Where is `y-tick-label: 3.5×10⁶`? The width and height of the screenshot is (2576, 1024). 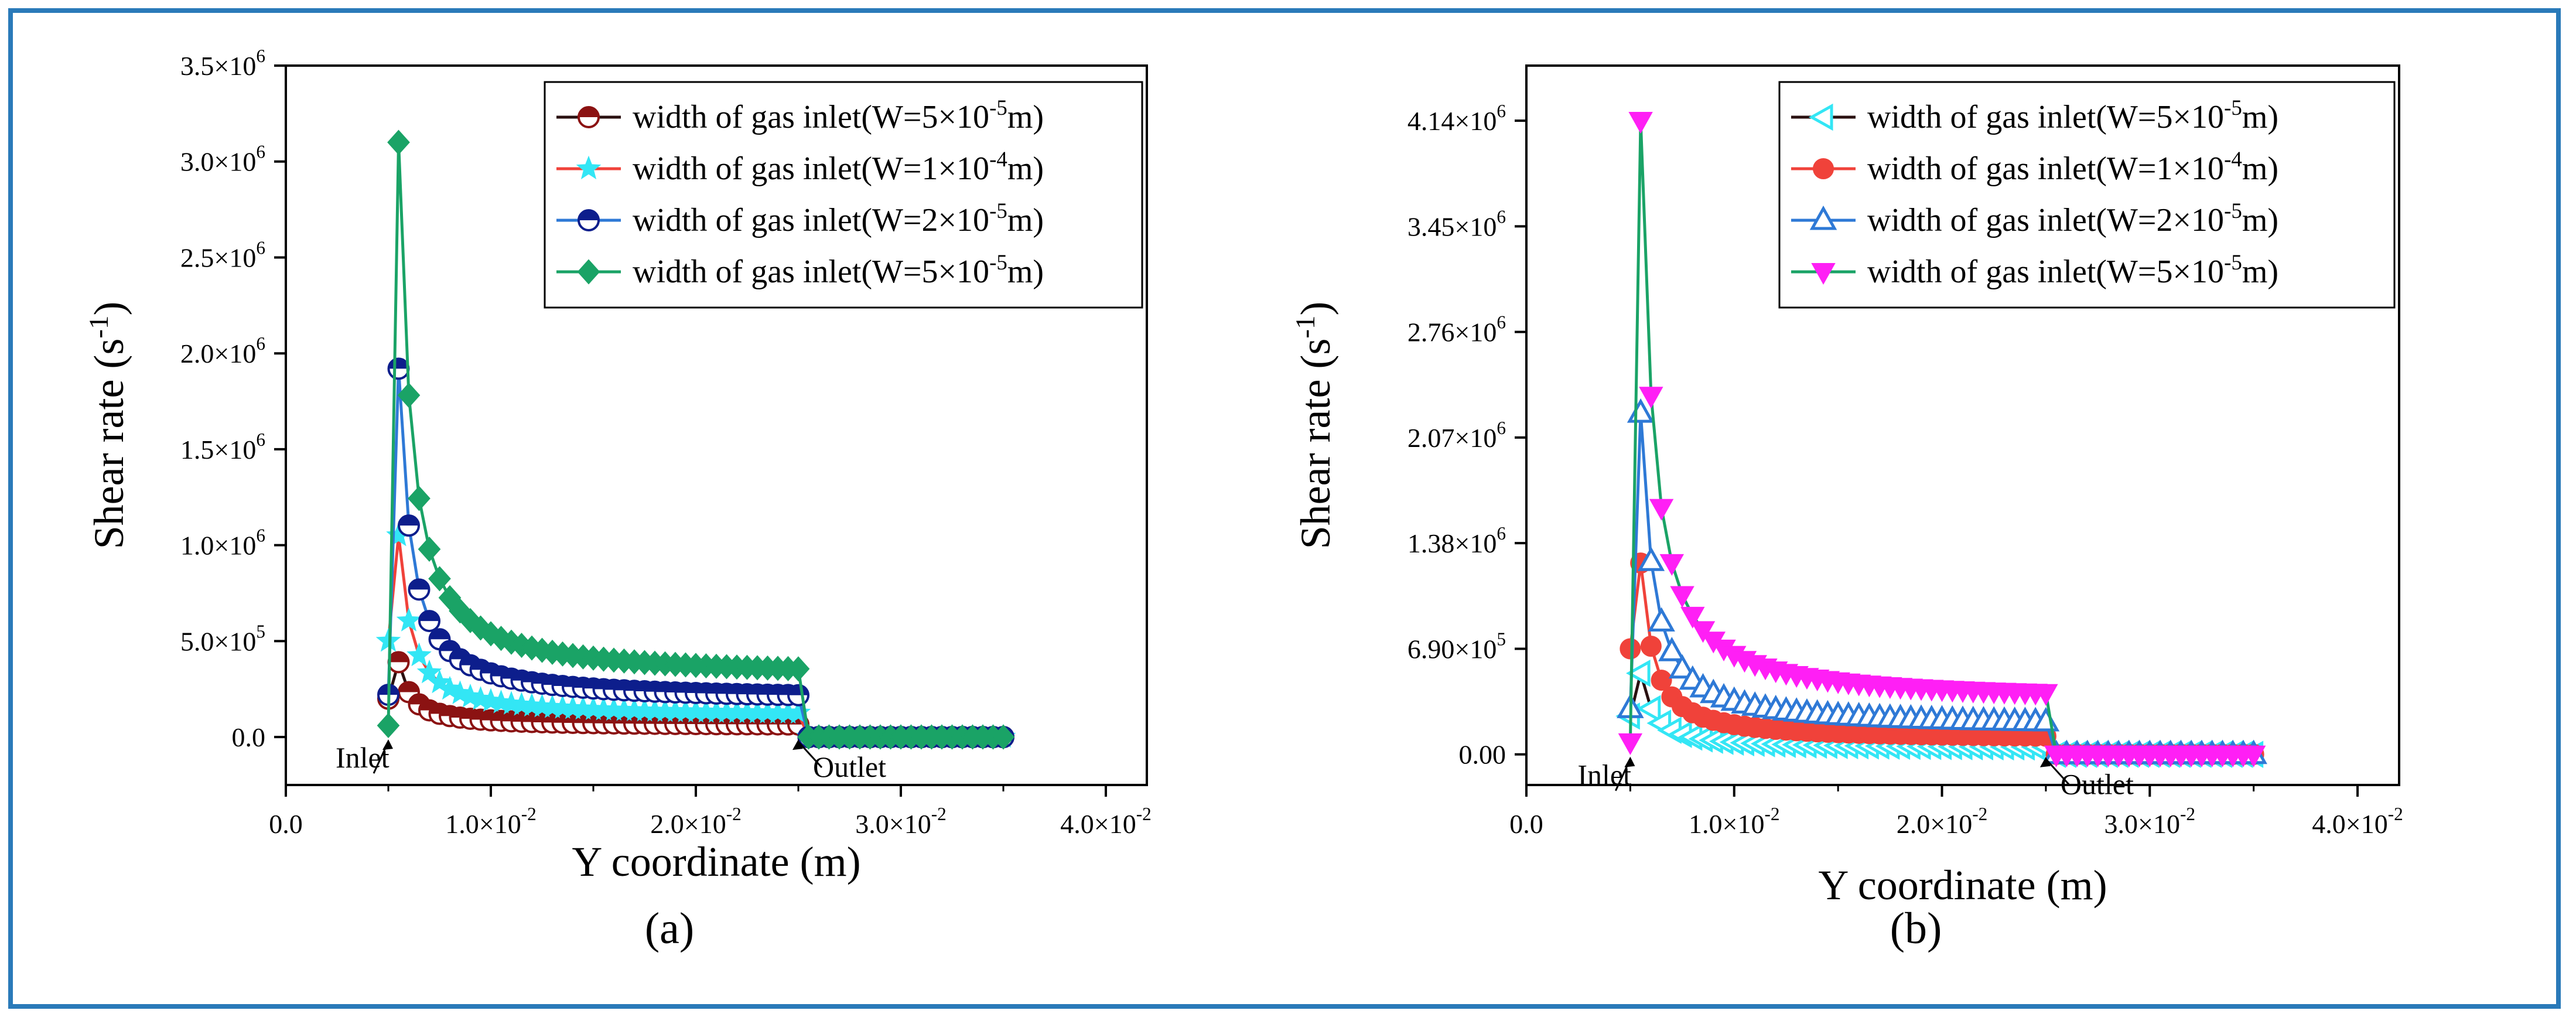 y-tick-label: 3.5×10⁶ is located at coordinates (223, 63).